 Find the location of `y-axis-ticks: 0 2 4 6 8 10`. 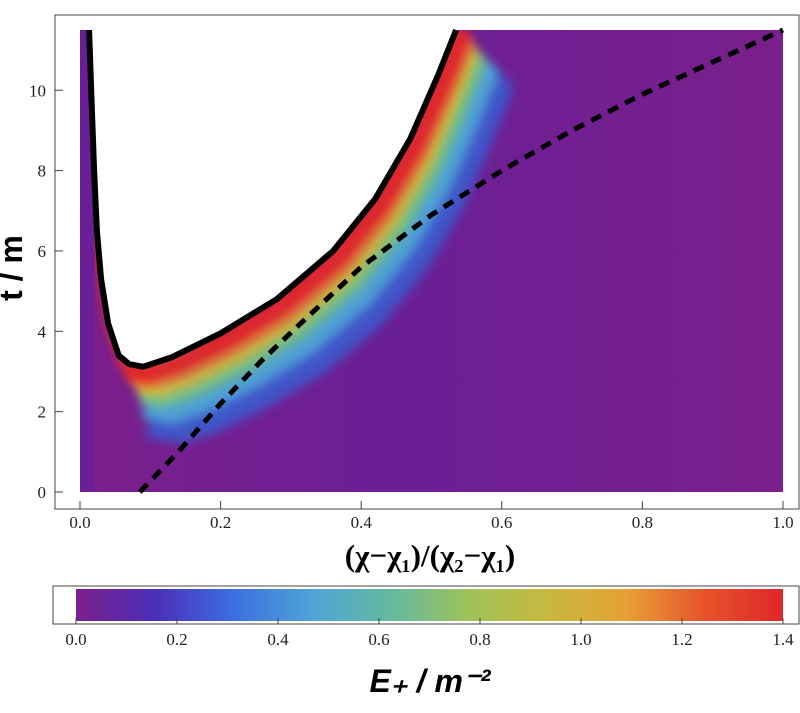

y-axis-ticks: 0 2 4 6 8 10 is located at coordinates (46, 291).